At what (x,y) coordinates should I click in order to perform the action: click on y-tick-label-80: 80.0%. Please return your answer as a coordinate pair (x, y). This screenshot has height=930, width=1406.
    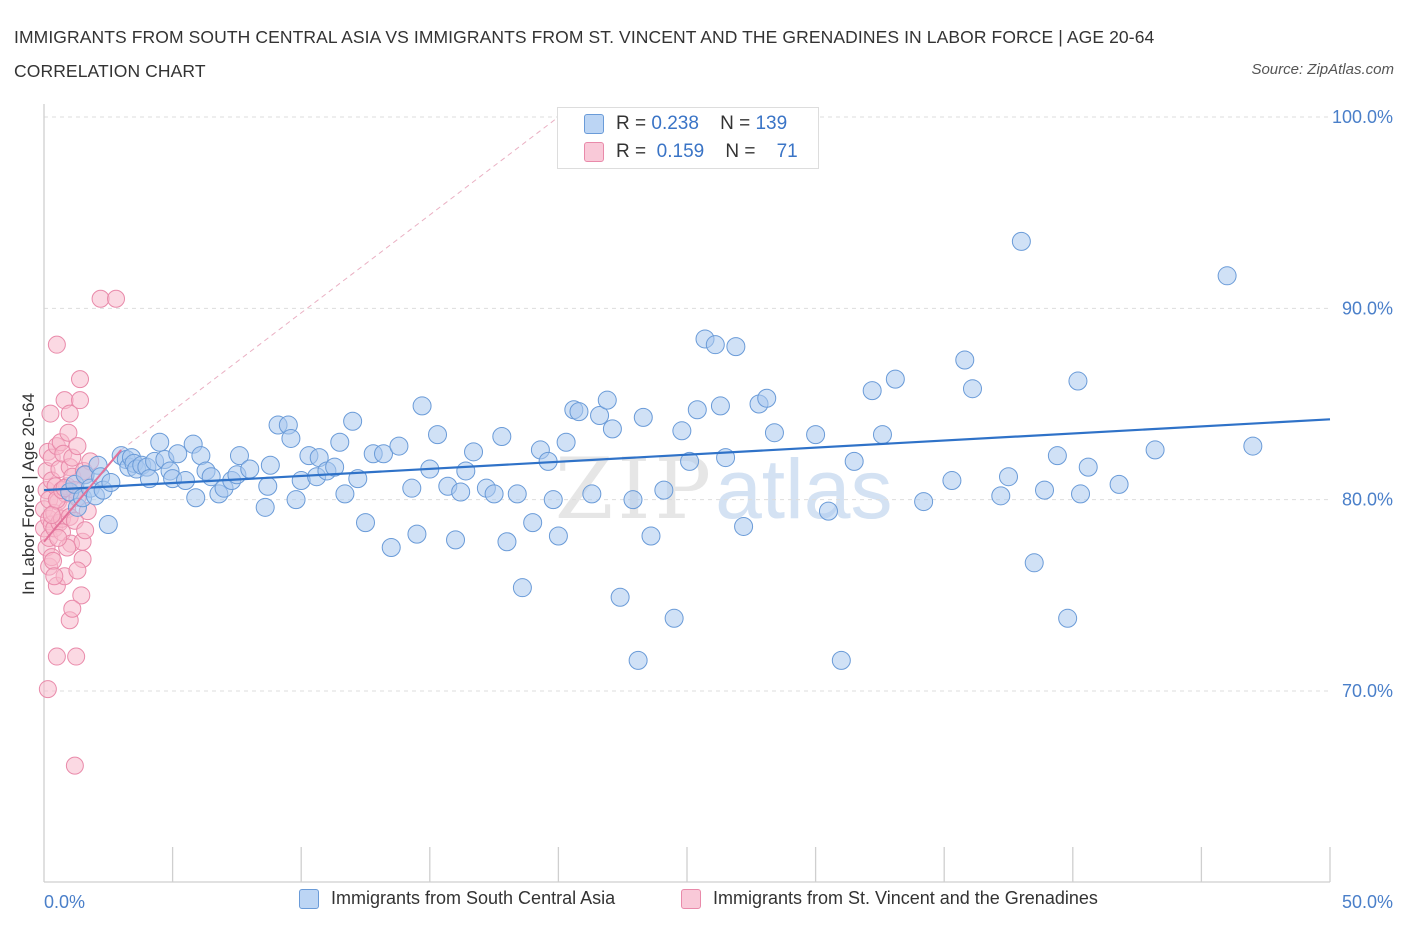
    Looking at the image, I should click on (1367, 500).